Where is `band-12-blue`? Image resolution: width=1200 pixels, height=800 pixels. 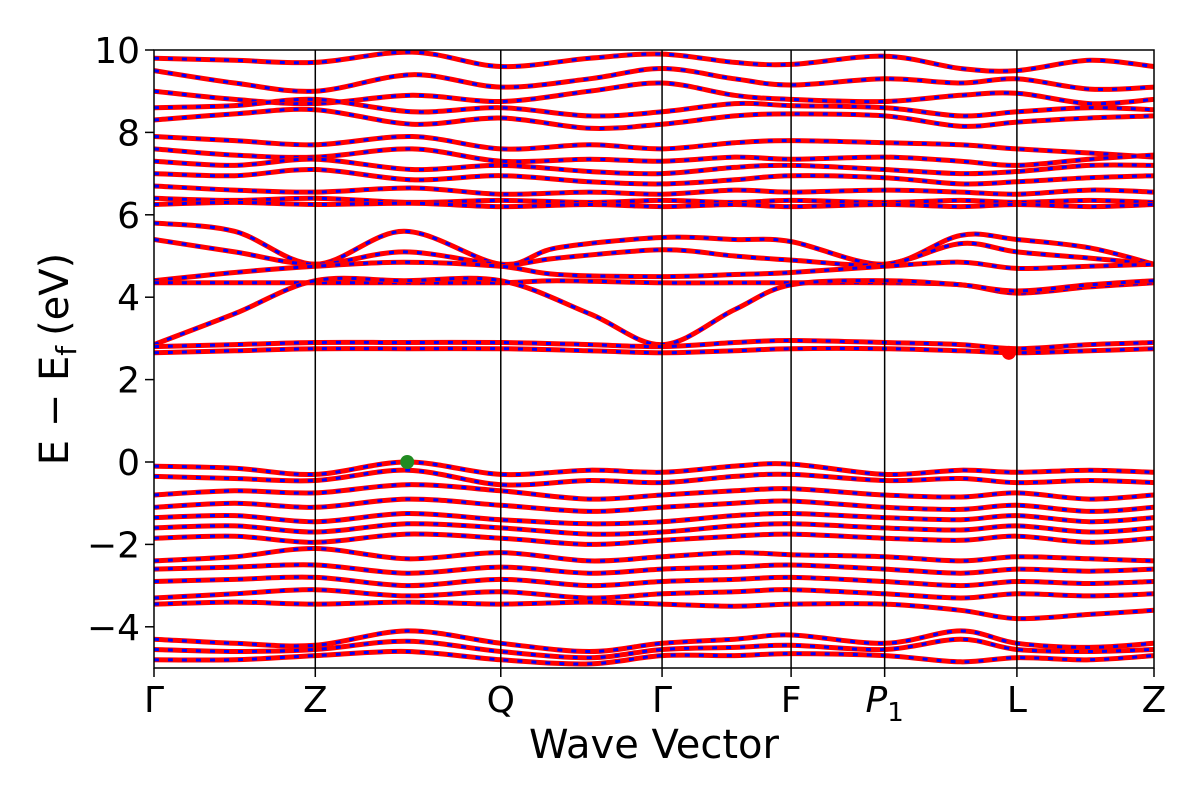
band-12-blue is located at coordinates (654, 204).